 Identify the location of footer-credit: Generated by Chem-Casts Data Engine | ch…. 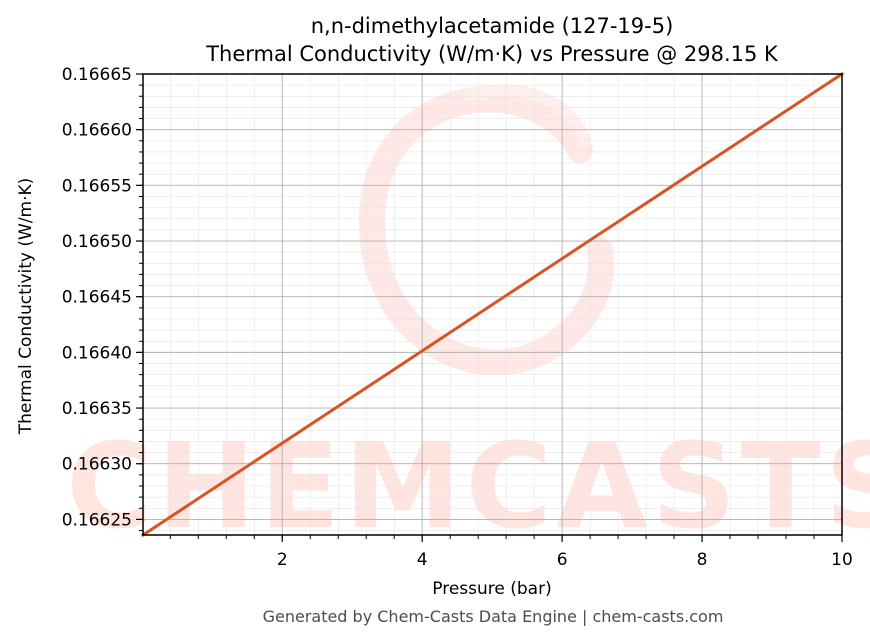
(493, 616).